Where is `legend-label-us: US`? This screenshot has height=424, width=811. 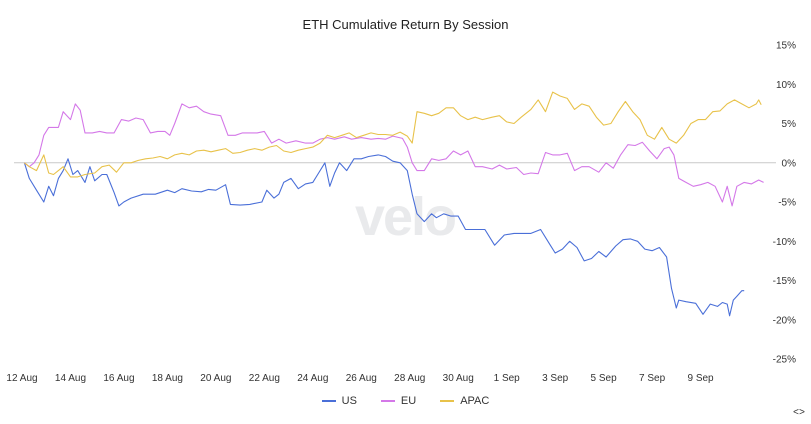 legend-label-us: US is located at coordinates (349, 401).